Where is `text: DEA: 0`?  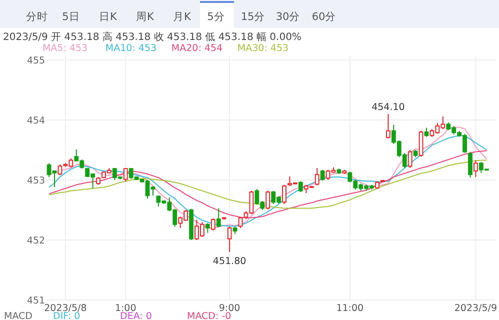 text: DEA: 0 is located at coordinates (136, 315).